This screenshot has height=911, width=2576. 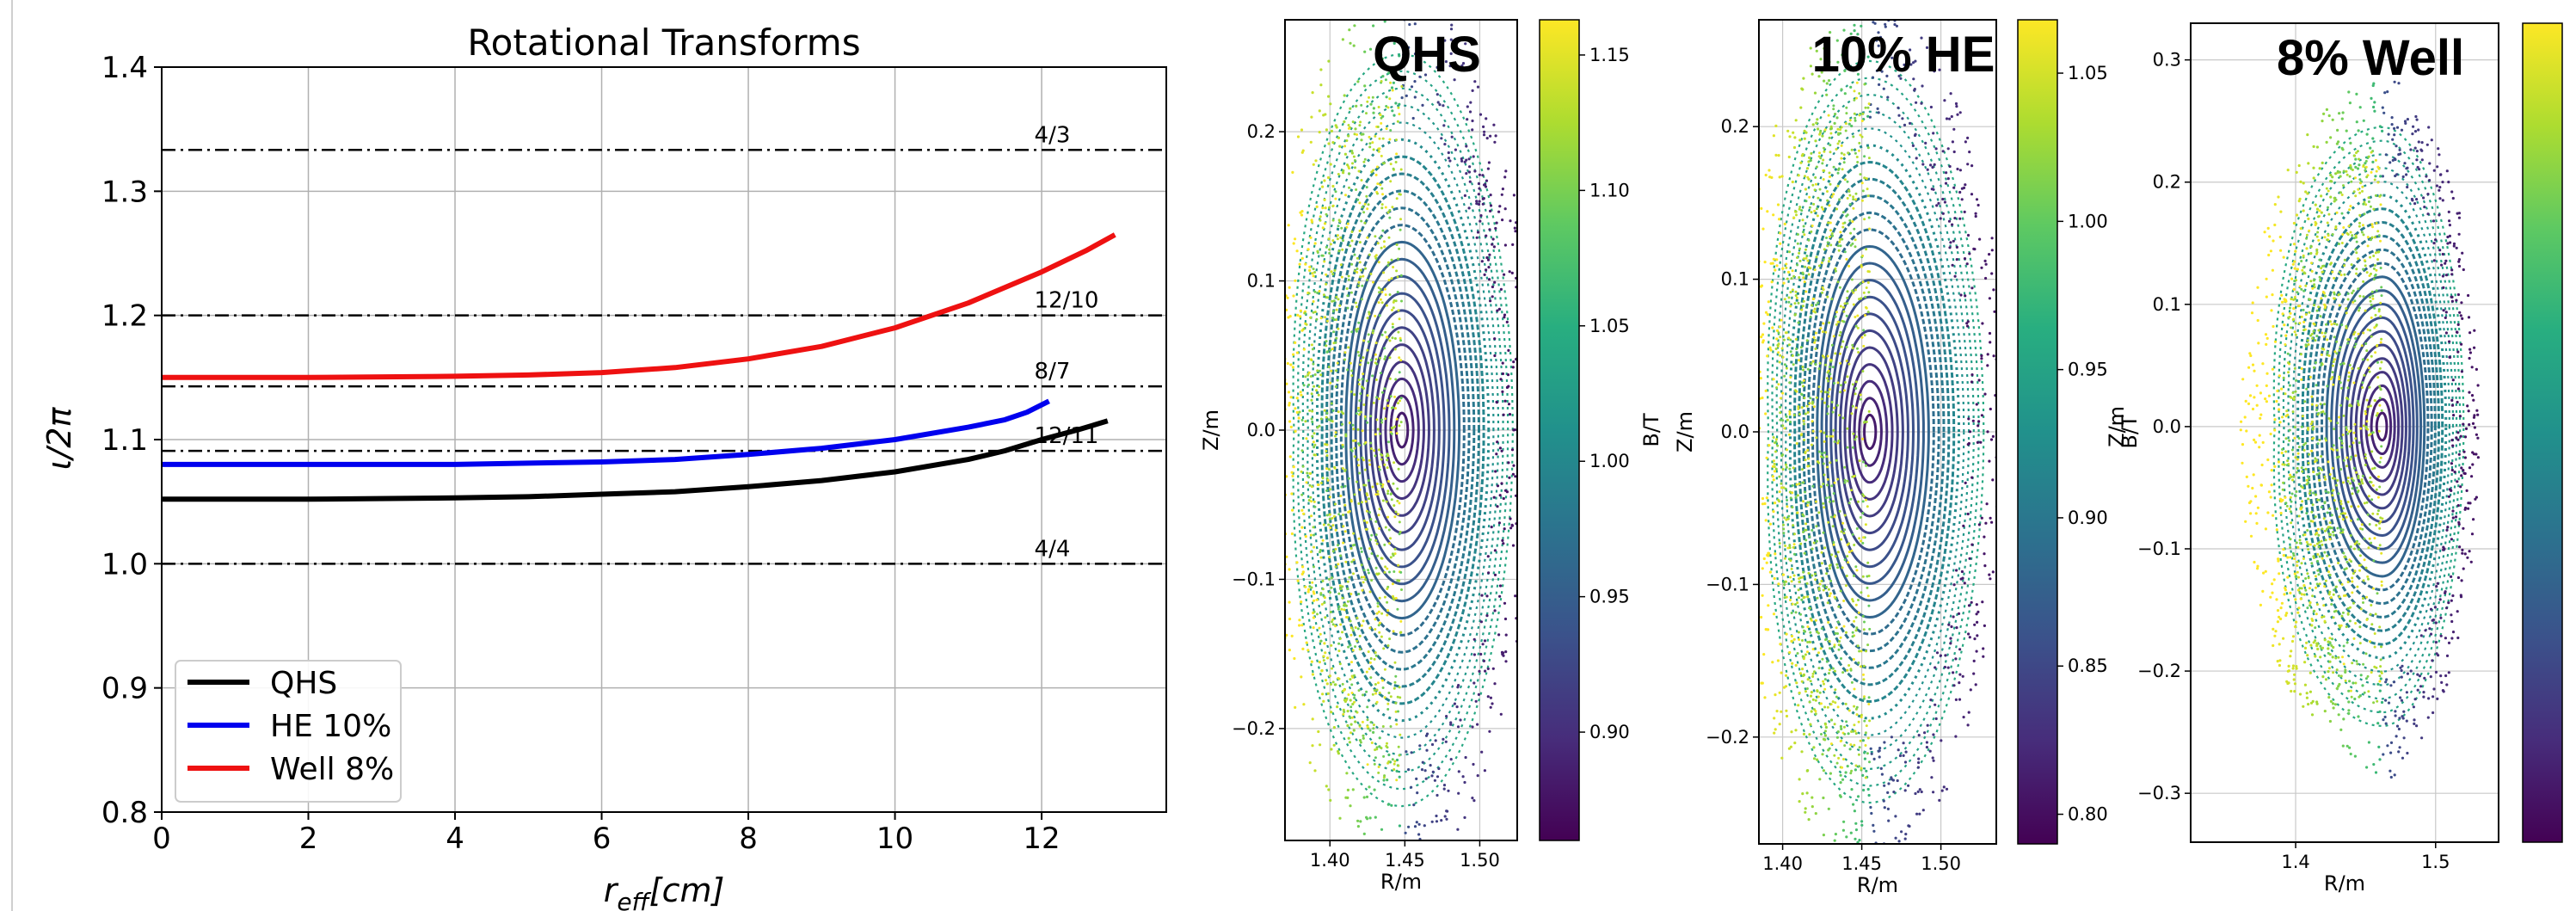 I want to click on flux-surface, so click(x=2377, y=427).